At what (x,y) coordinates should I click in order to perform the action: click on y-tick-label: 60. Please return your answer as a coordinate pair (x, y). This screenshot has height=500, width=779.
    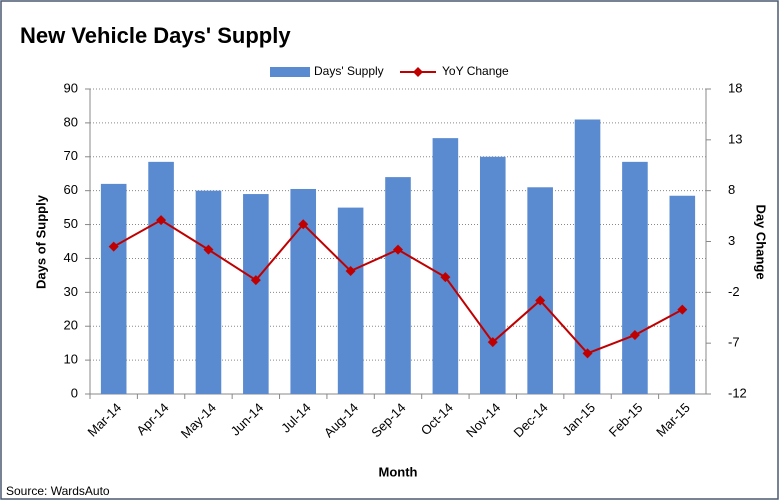
    Looking at the image, I should click on (71, 189).